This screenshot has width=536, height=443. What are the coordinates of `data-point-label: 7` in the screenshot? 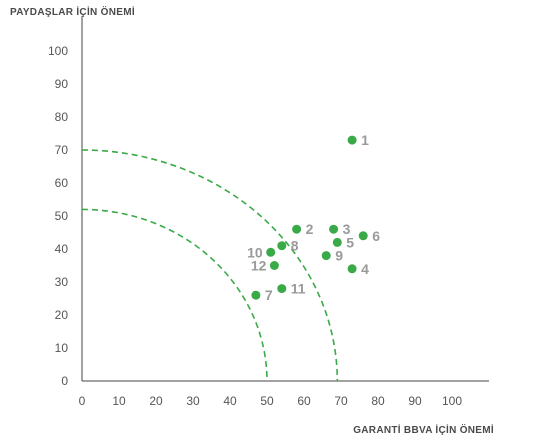 It's located at (269, 295).